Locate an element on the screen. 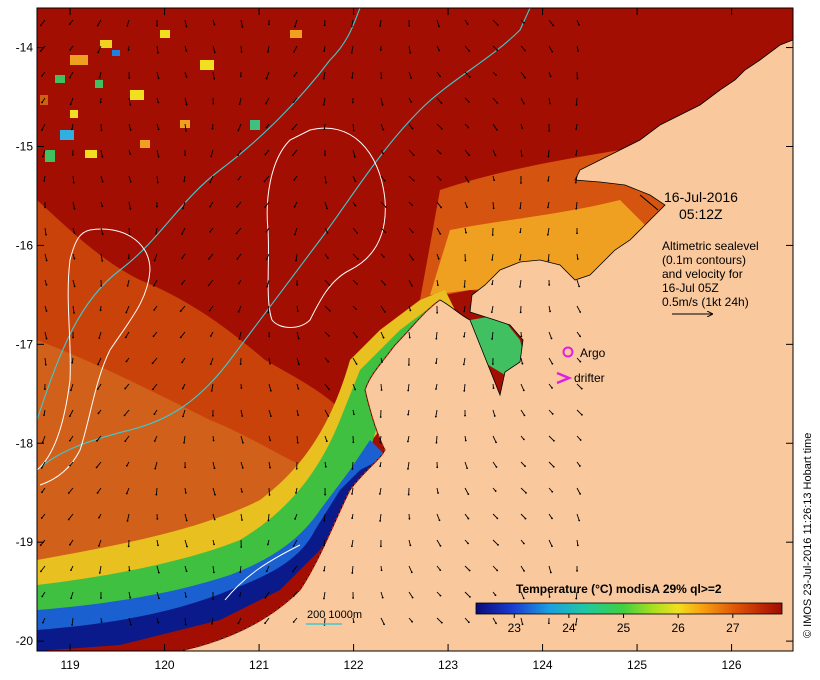 This screenshot has height=680, width=820. map-date: 16-Jul-2016 is located at coordinates (701, 197).